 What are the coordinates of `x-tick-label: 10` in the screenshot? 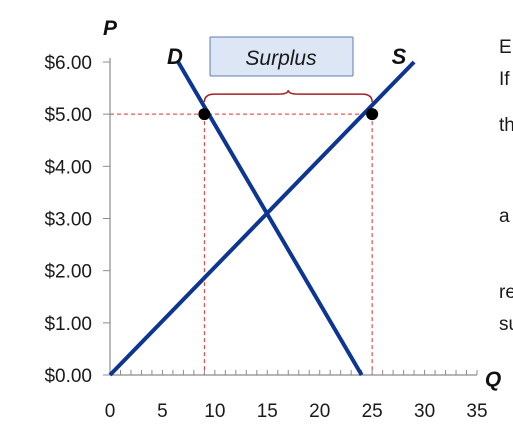 It's located at (214, 411).